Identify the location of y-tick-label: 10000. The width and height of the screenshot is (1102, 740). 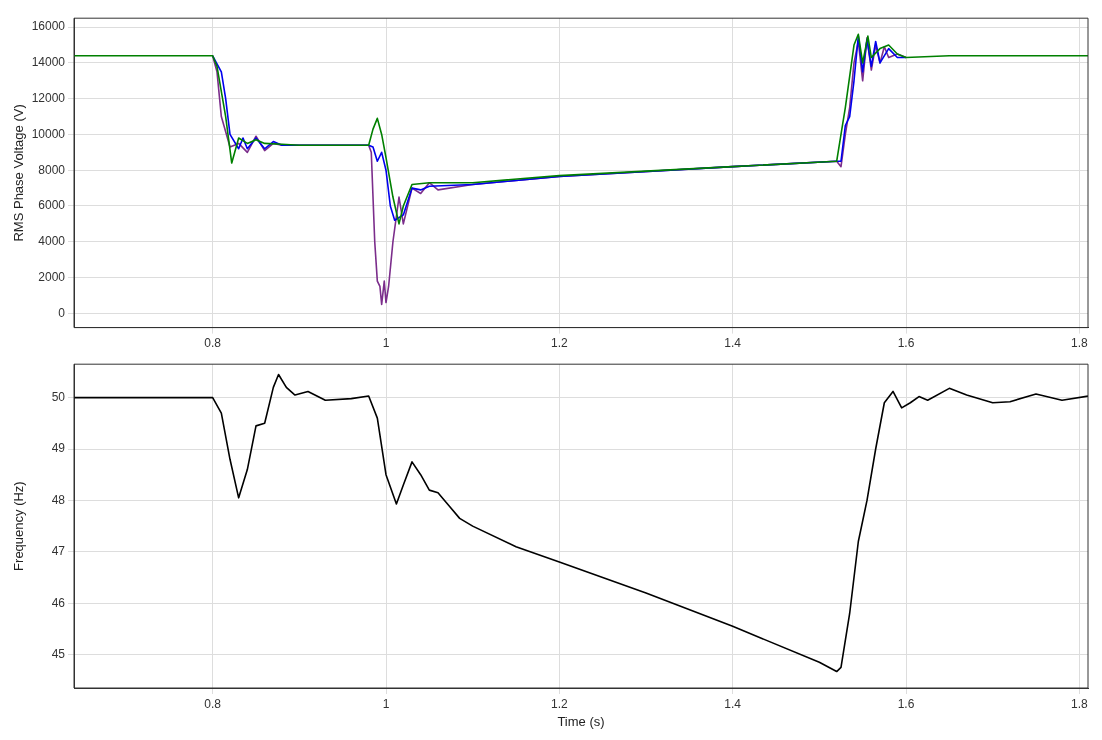
(48, 133).